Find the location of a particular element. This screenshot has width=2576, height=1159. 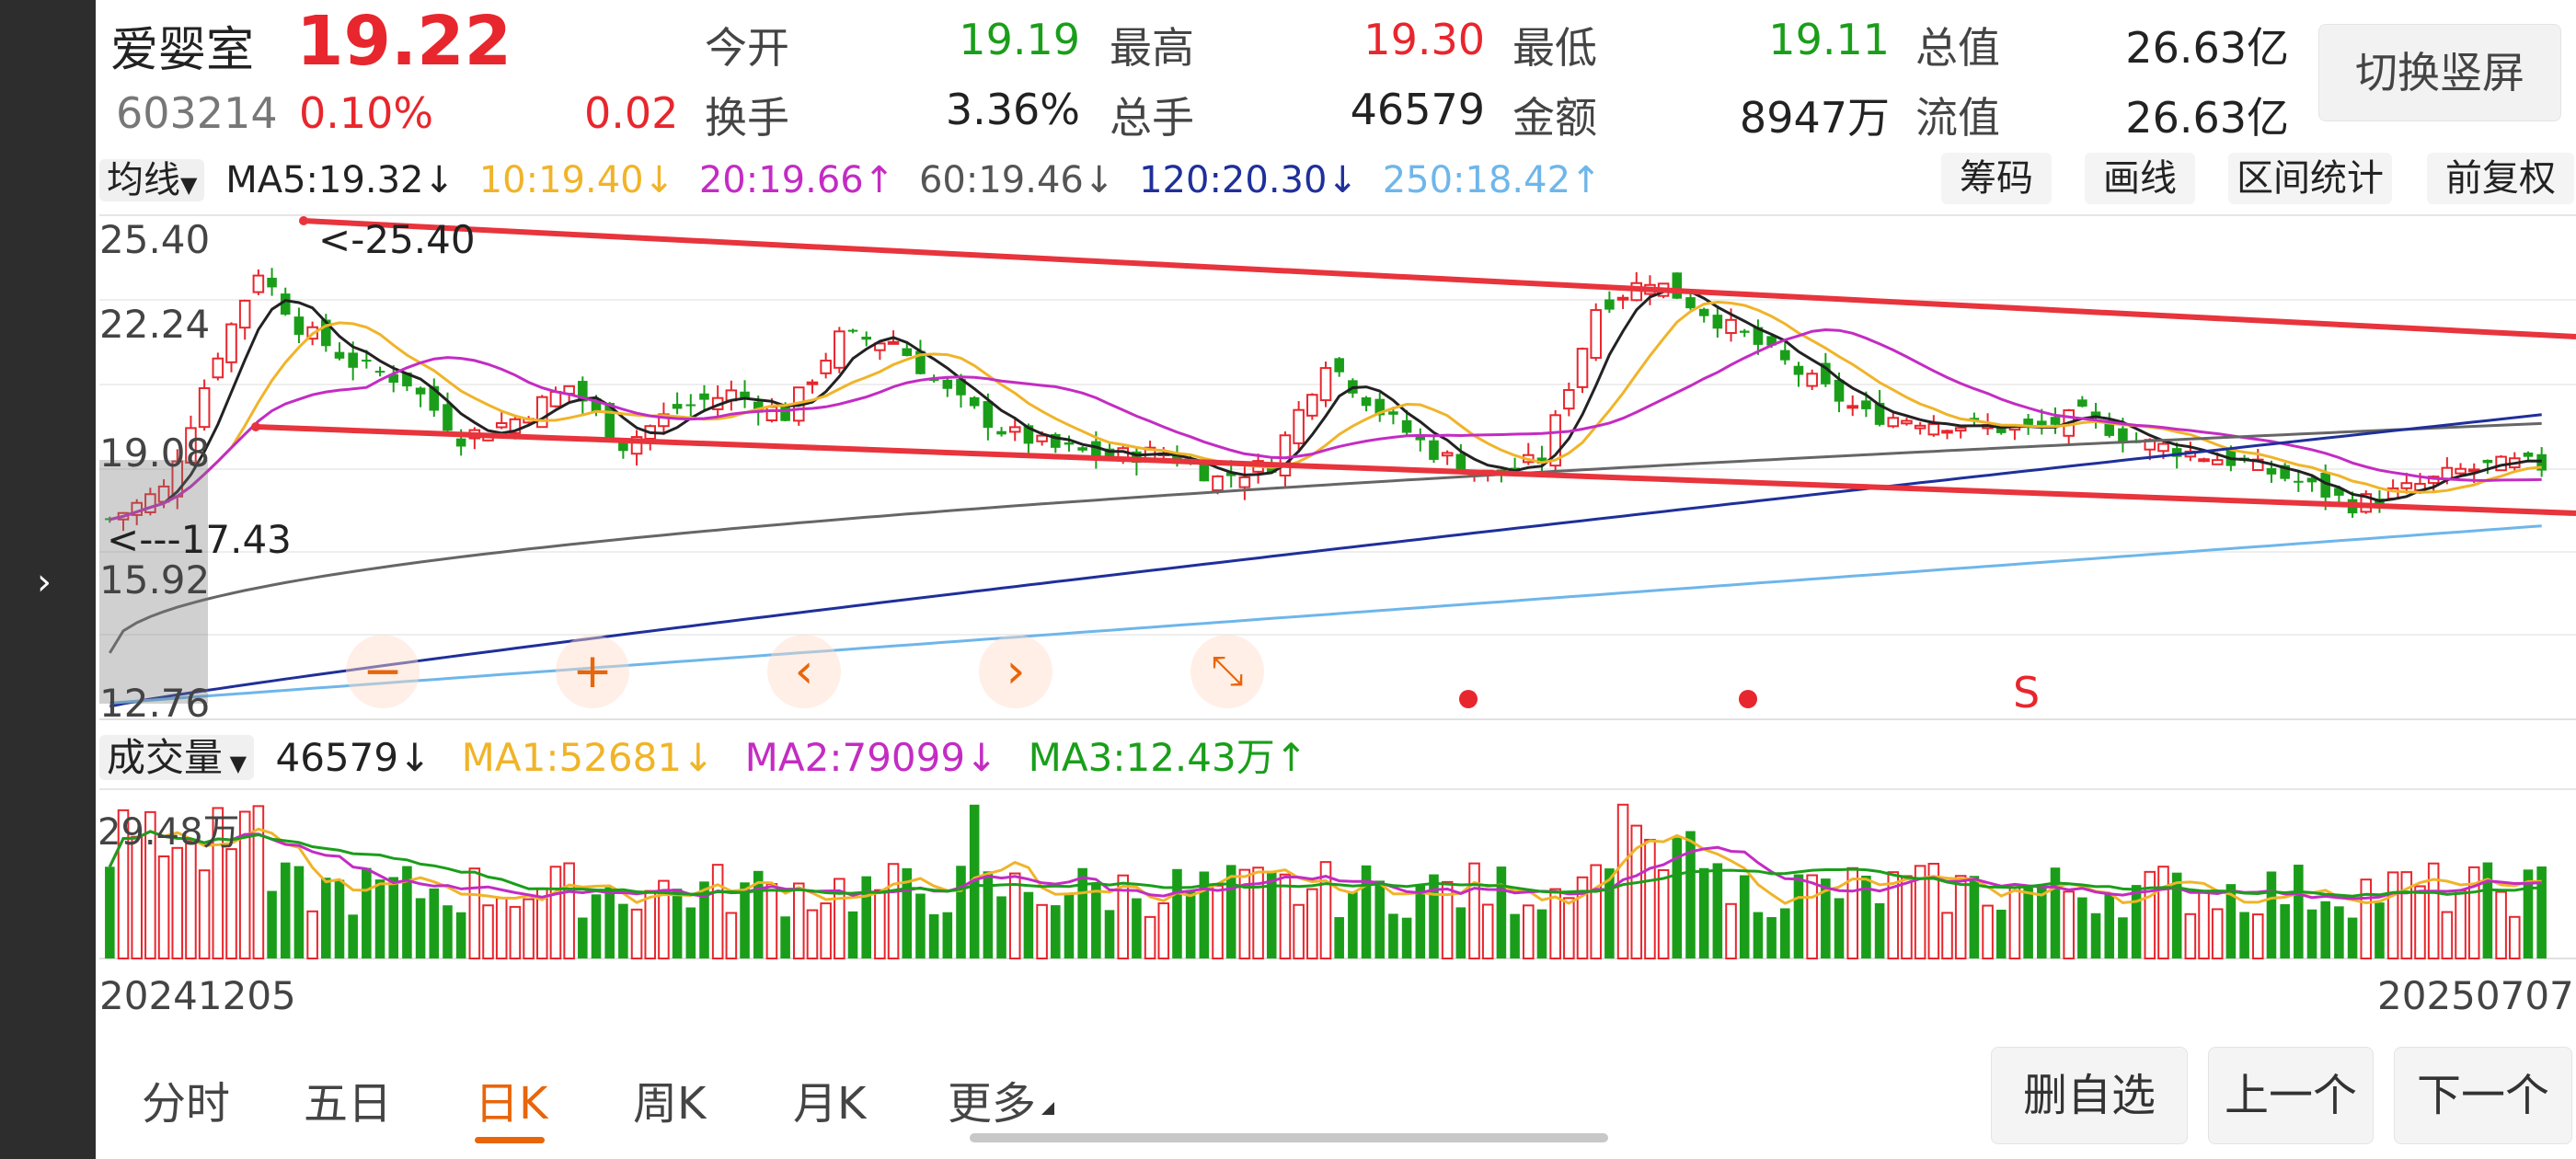

chips-button: 筹码 is located at coordinates (1997, 178).